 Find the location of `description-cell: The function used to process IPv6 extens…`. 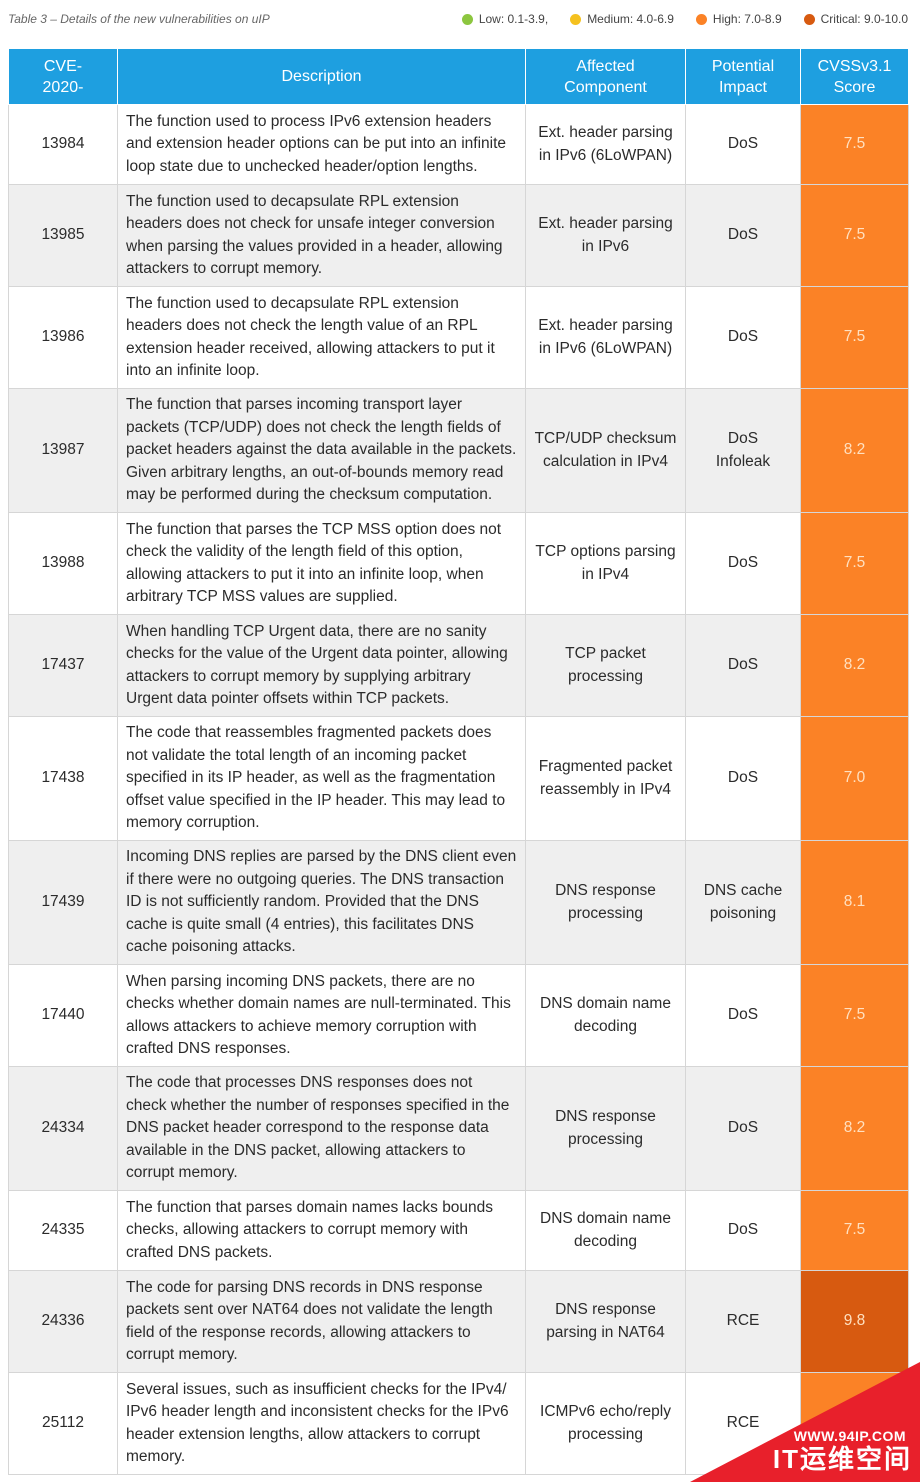

description-cell: The function used to process IPv6 extens… is located at coordinates (321, 144).